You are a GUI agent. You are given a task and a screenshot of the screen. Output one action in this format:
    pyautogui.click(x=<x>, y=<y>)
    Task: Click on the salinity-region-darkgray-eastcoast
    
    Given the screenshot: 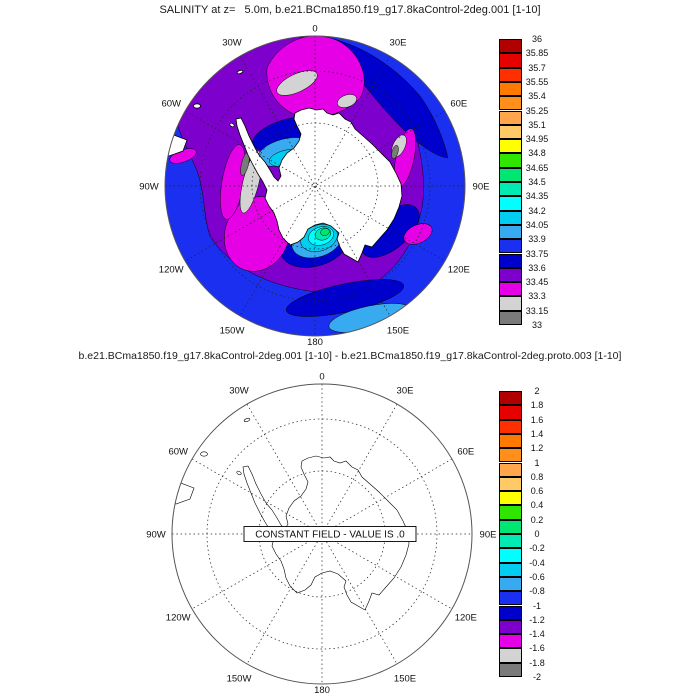 What is the action you would take?
    pyautogui.click(x=395, y=152)
    